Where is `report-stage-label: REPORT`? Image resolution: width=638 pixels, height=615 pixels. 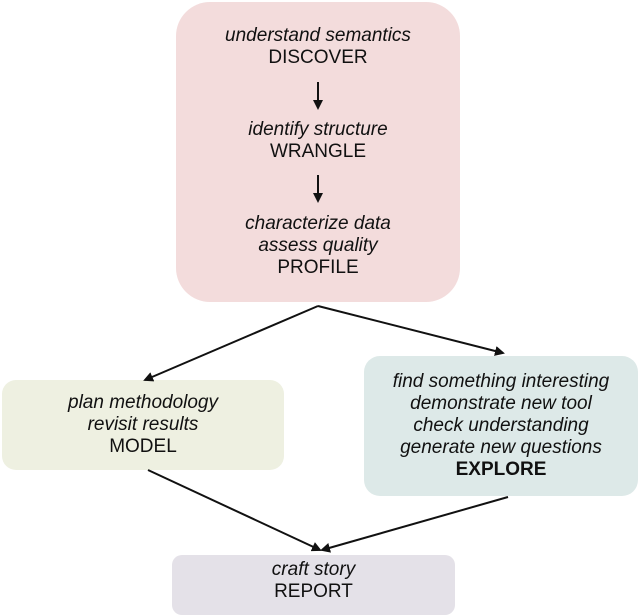 report-stage-label: REPORT is located at coordinates (313, 591).